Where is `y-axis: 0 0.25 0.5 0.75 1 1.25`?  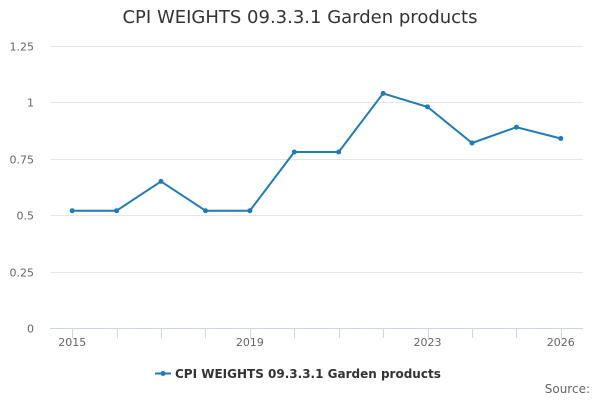 y-axis: 0 0.25 0.5 0.75 1 1.25 is located at coordinates (22, 188).